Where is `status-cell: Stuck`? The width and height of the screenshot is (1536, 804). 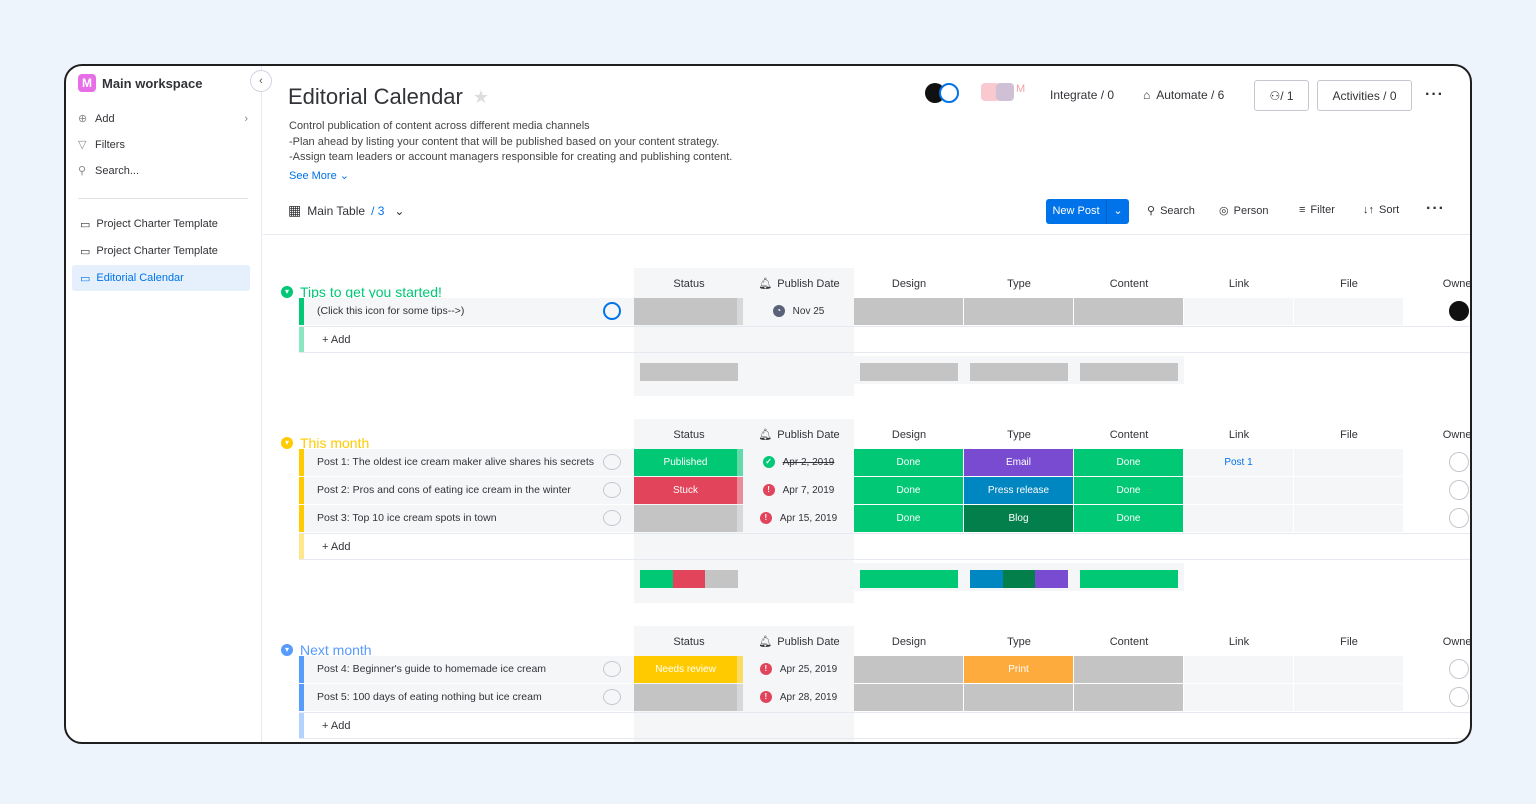 status-cell: Stuck is located at coordinates (685, 490).